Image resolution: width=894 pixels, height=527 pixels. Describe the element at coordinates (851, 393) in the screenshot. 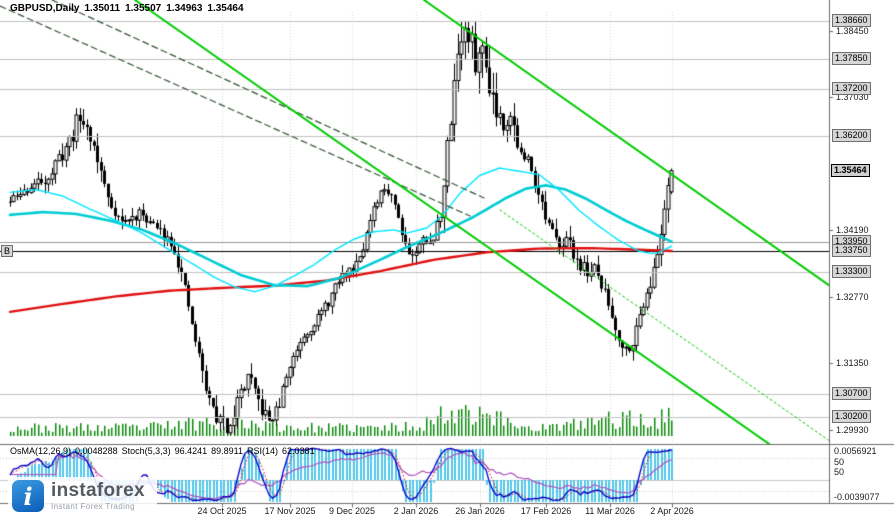

I see `price-level-label: 1.30700` at that location.